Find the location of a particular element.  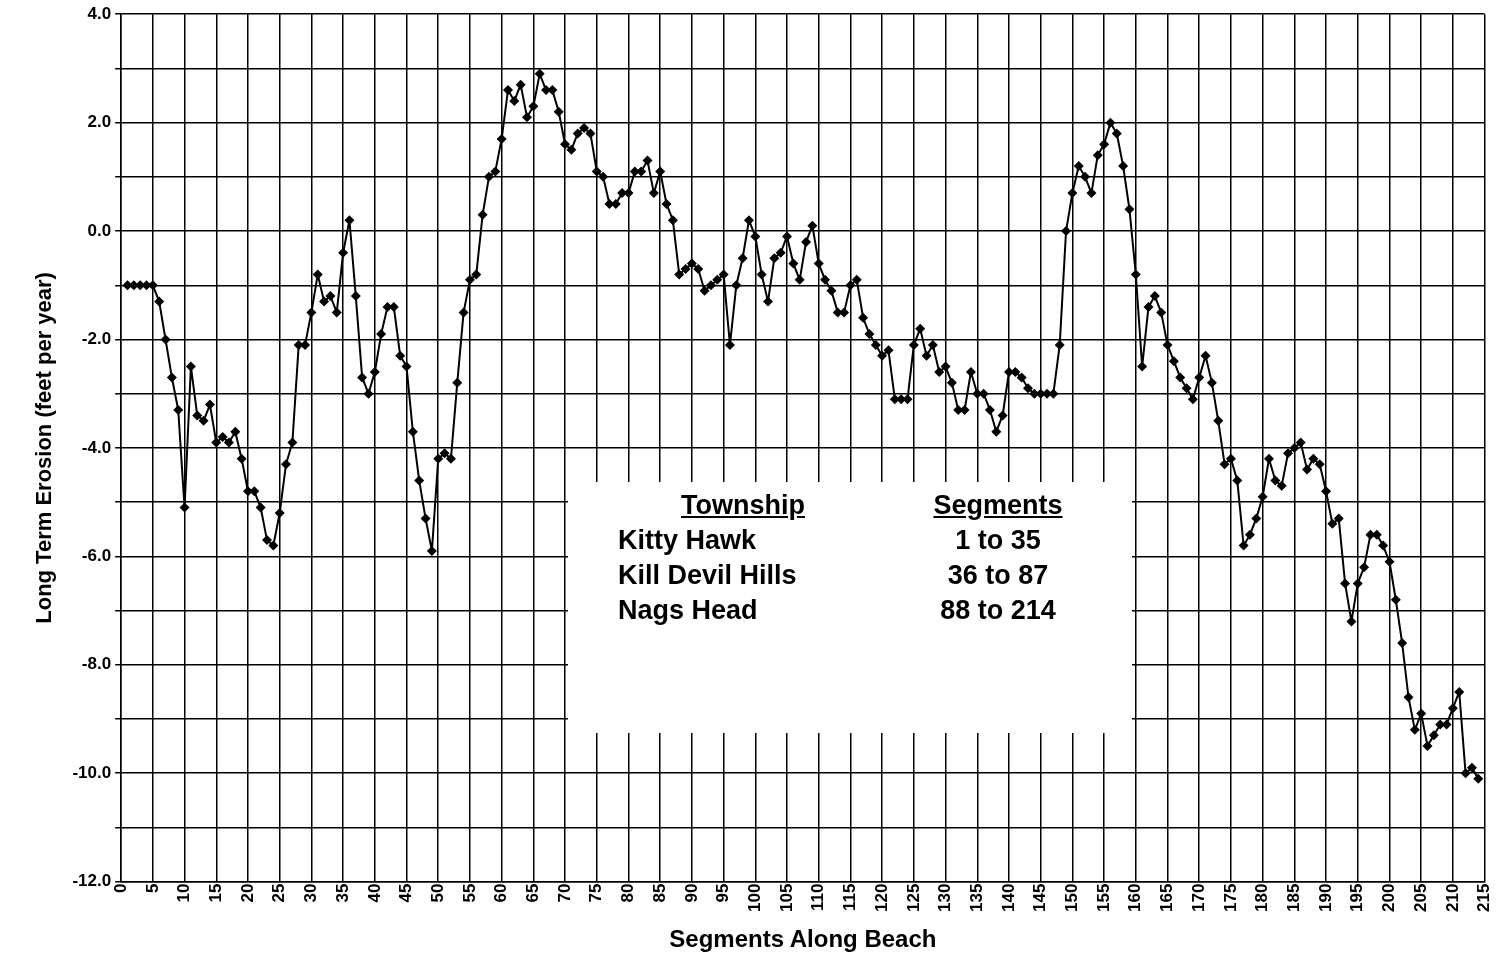

x-tick-label: 75 is located at coordinates (596, 893).